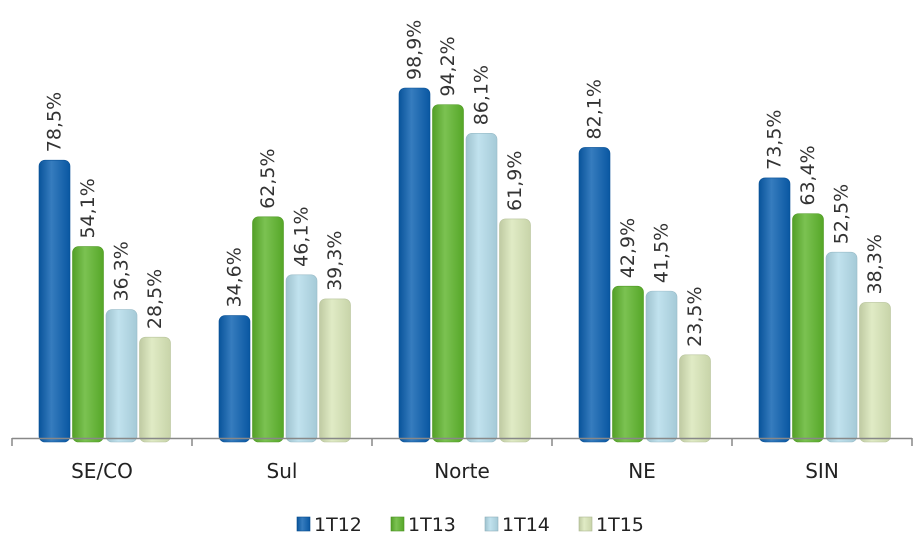  What do you see at coordinates (448, 273) in the screenshot?
I see `bar-norte-1t13` at bounding box center [448, 273].